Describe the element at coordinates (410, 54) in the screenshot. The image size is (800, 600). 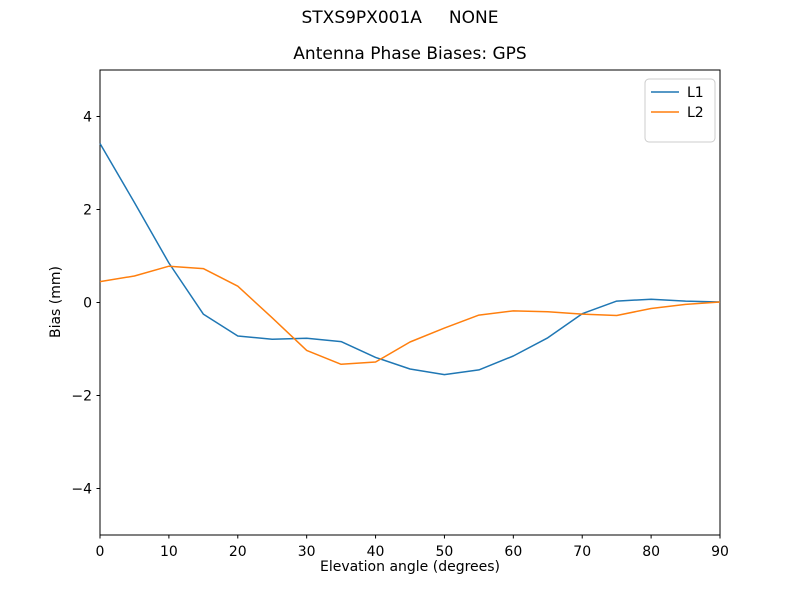
I see `chart-title: Antenna Phase Biases: GPS` at that location.